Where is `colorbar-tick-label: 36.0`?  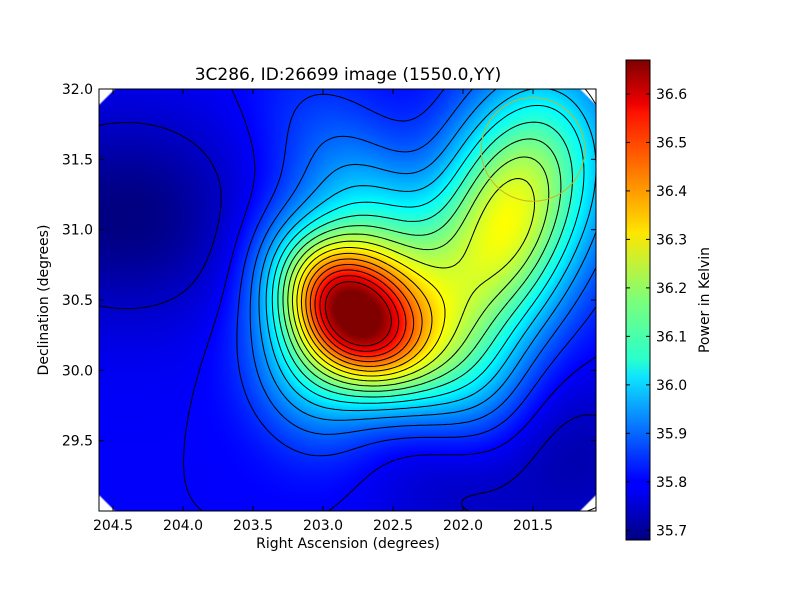
colorbar-tick-label: 36.0 is located at coordinates (671, 386).